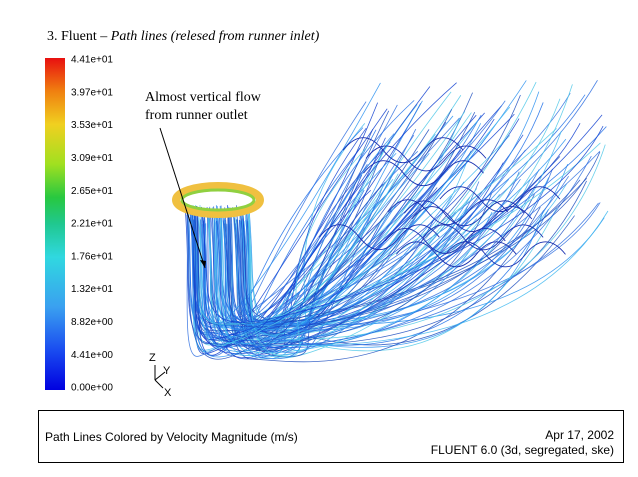 This screenshot has width=638, height=477. I want to click on axis-z: Z, so click(152, 358).